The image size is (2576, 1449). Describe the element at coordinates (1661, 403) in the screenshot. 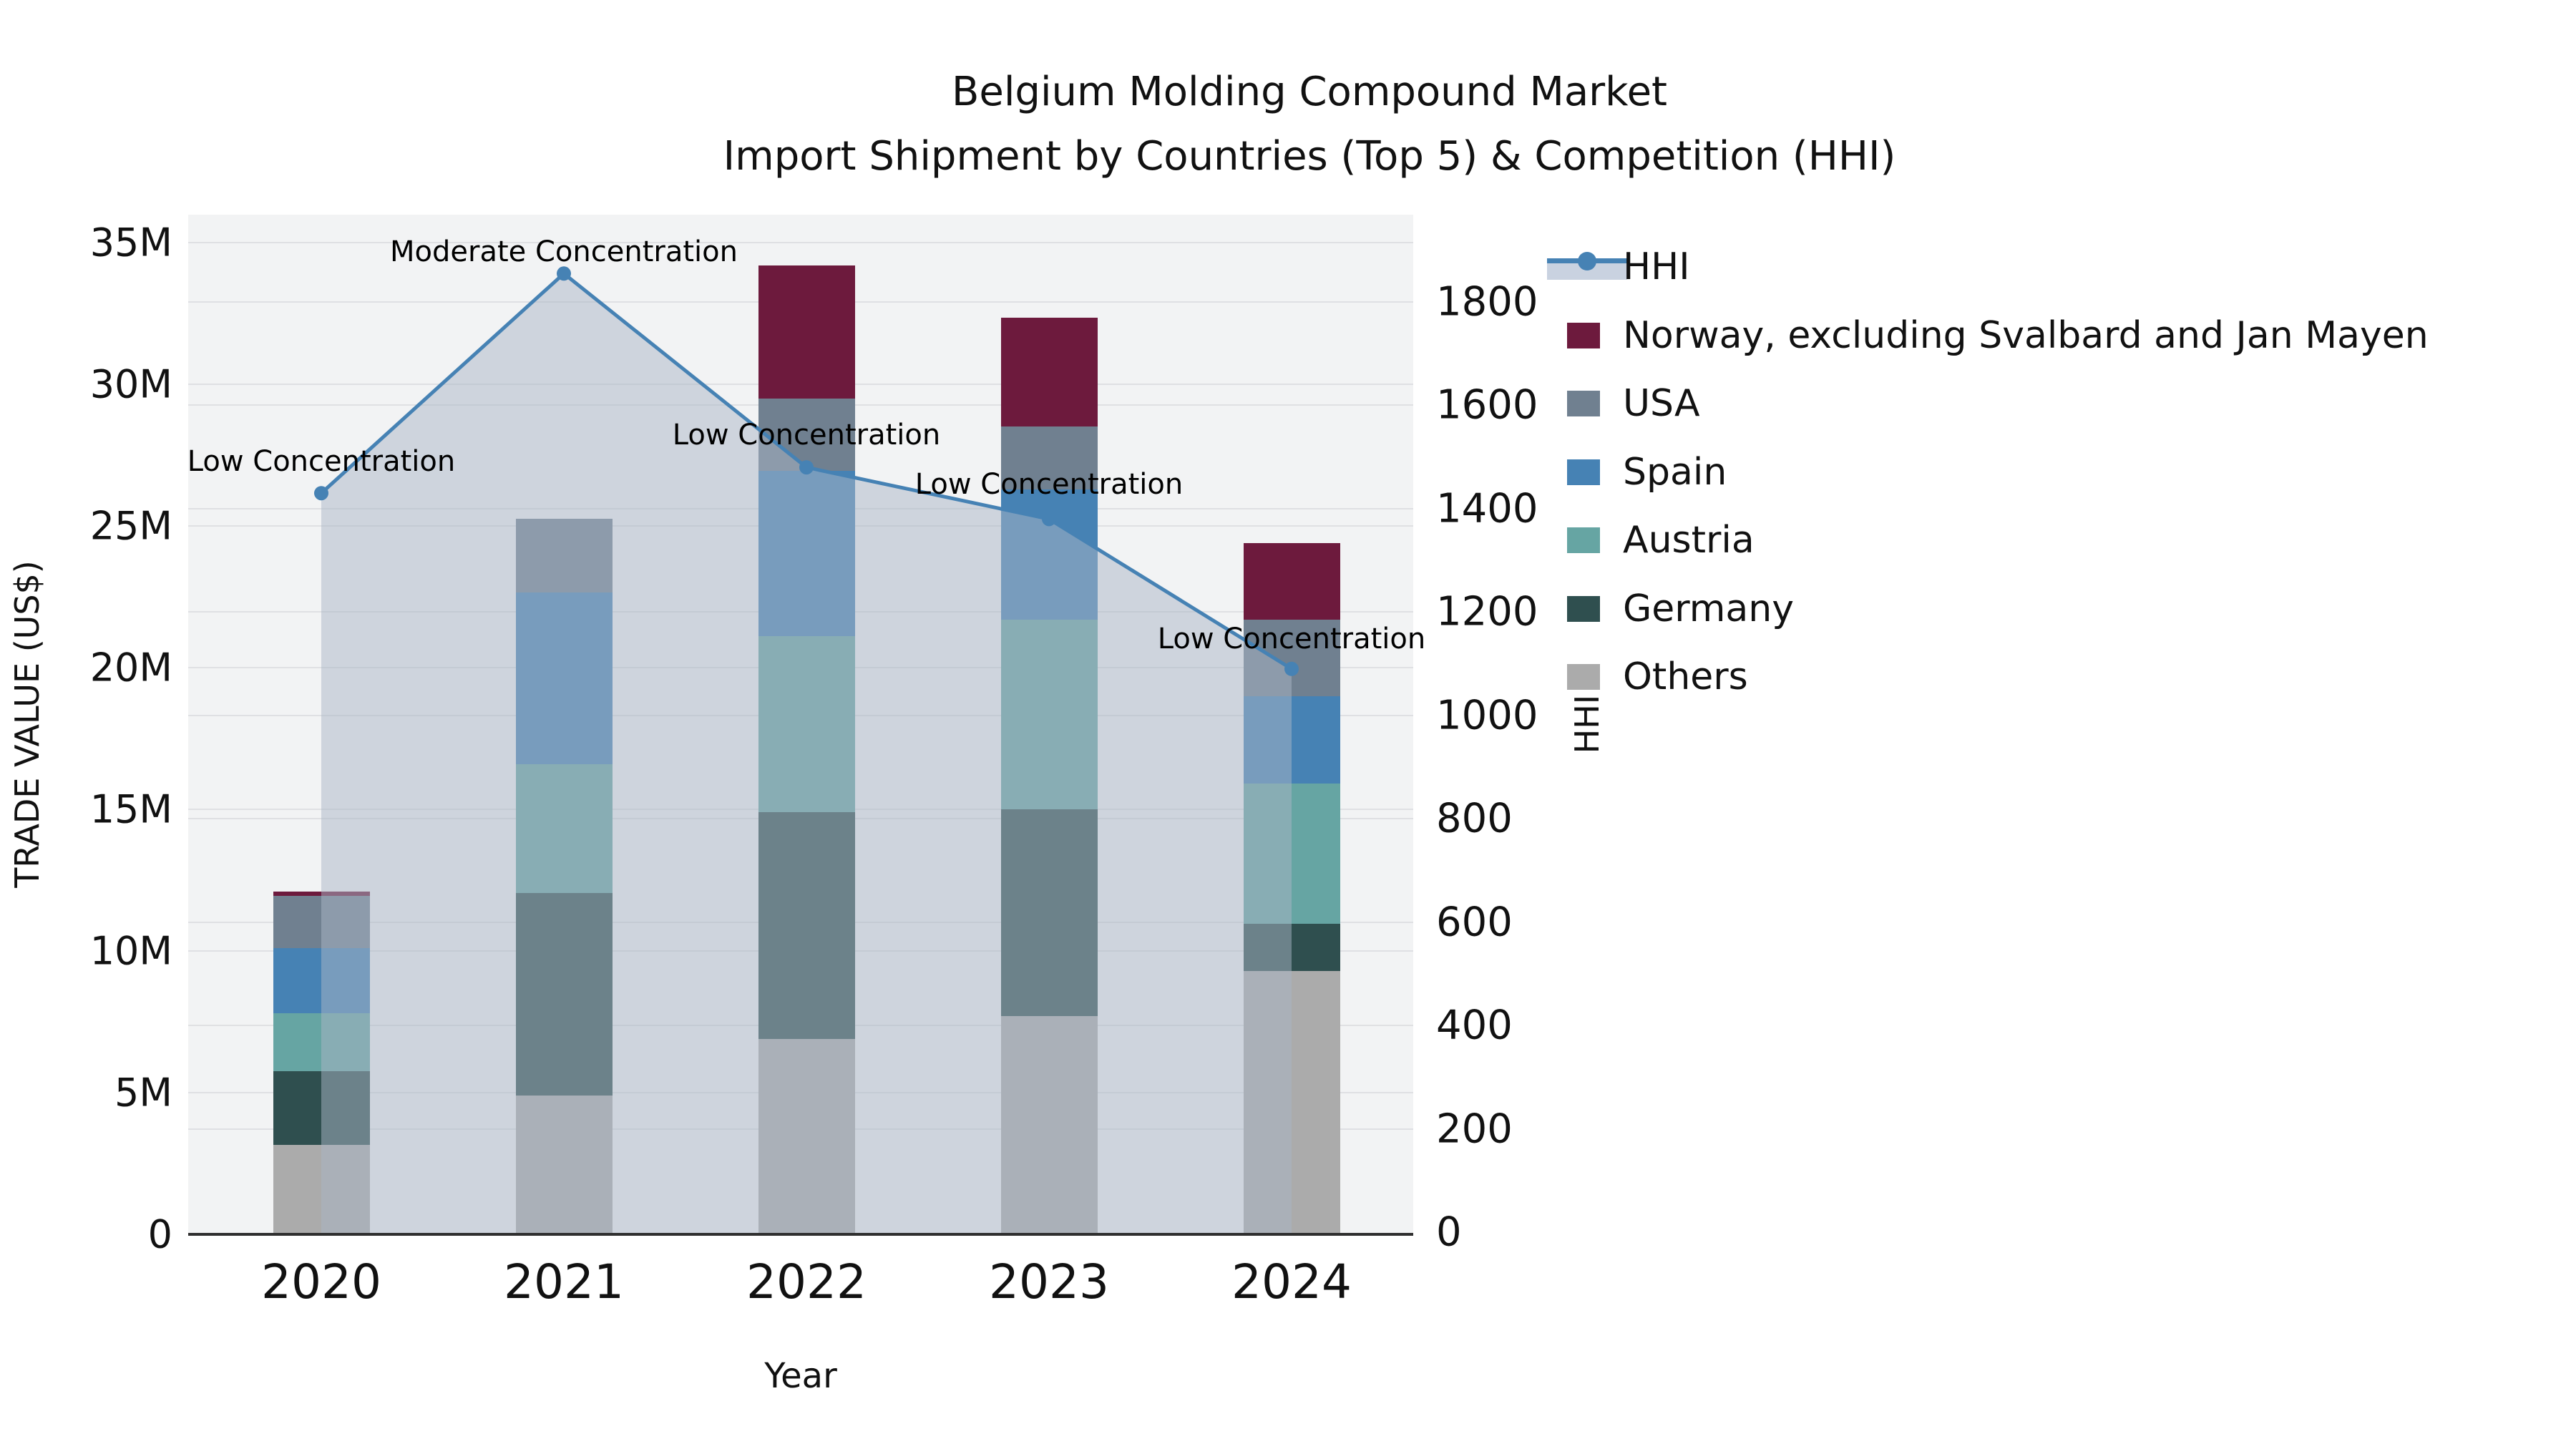

I see `legend-label-usa: USA` at that location.